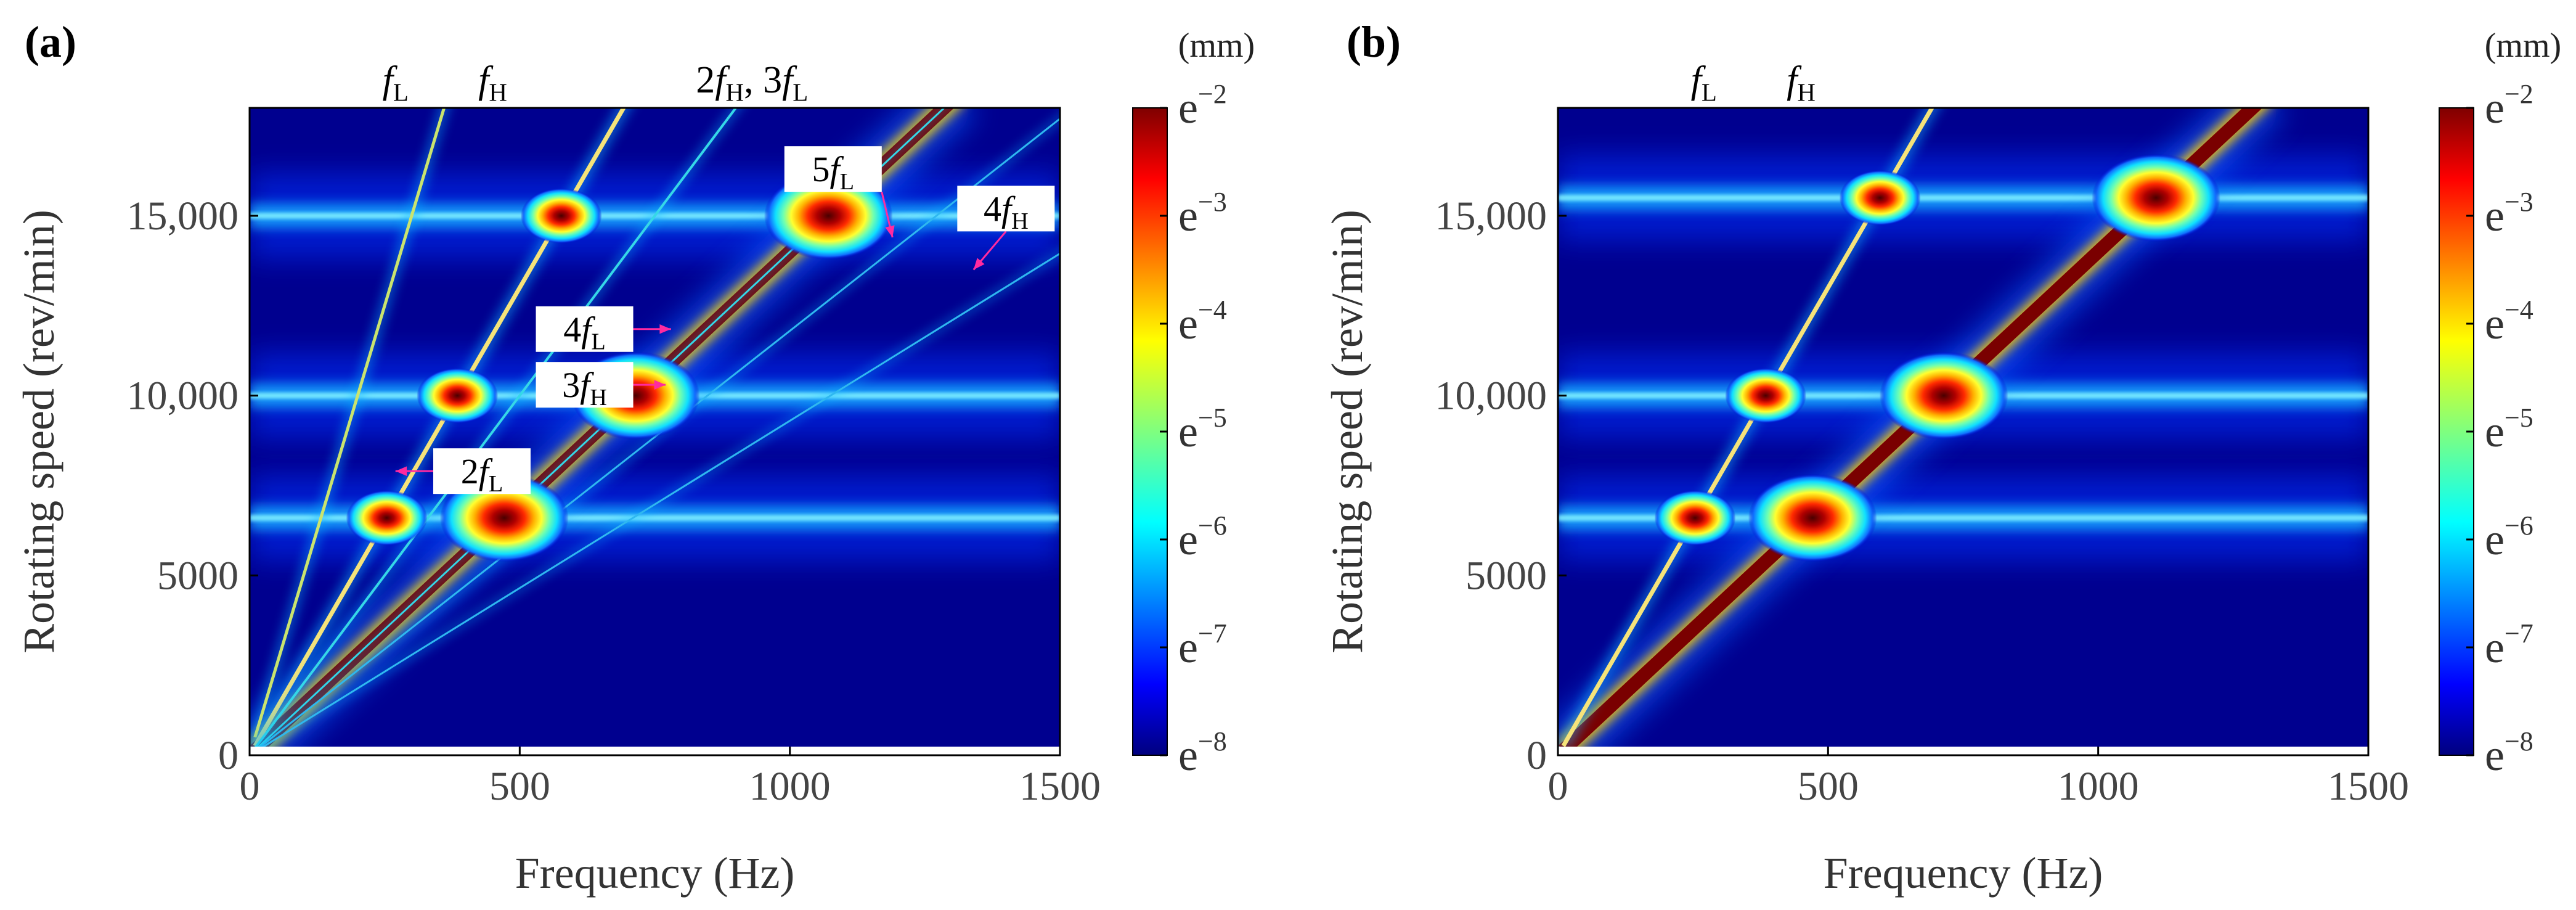  What do you see at coordinates (2523, 46) in the screenshot?
I see `colorbar-unit: (mm)` at bounding box center [2523, 46].